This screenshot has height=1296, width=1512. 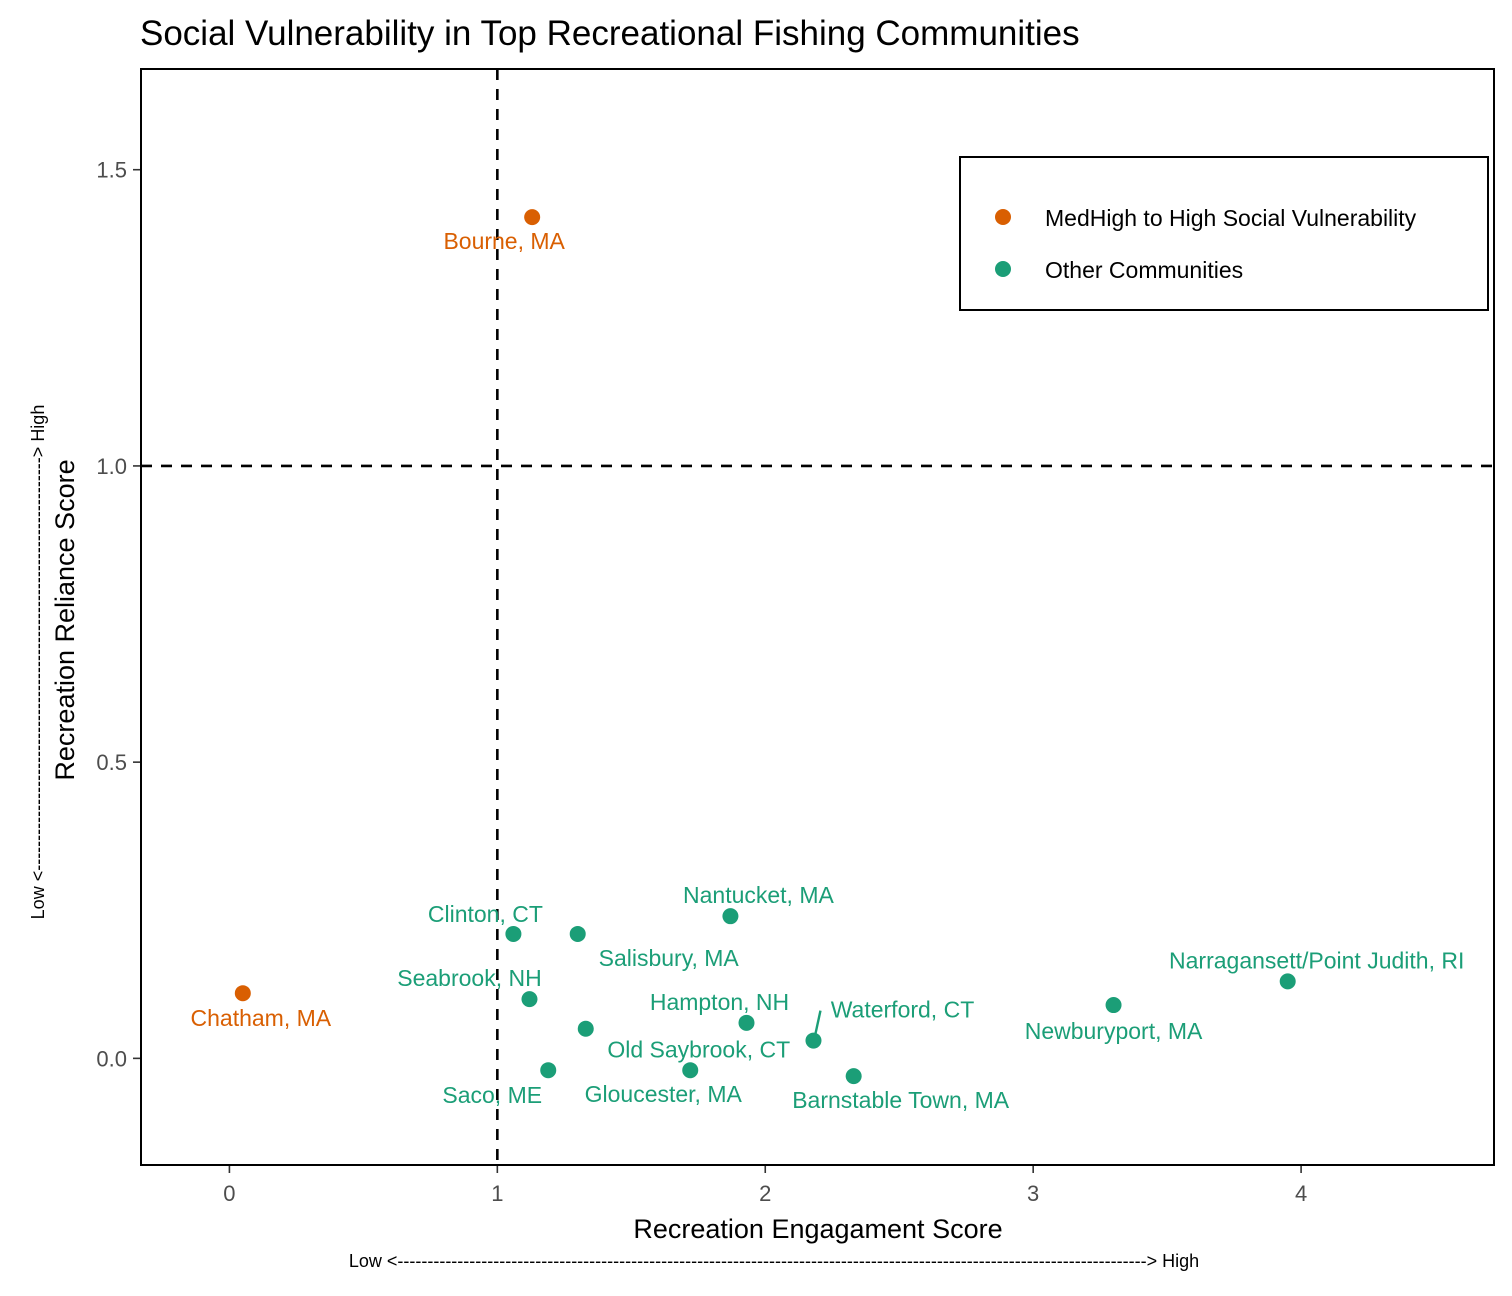 I want to click on label-leader-line-waterford-ct, so click(x=818, y=1022).